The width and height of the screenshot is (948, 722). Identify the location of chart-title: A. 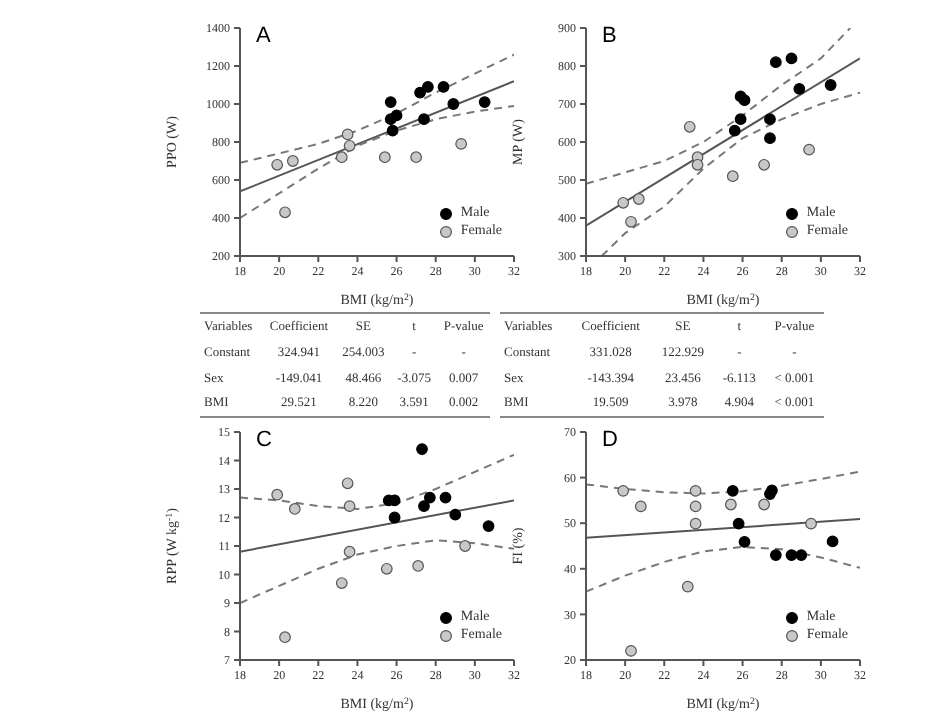
(263, 36).